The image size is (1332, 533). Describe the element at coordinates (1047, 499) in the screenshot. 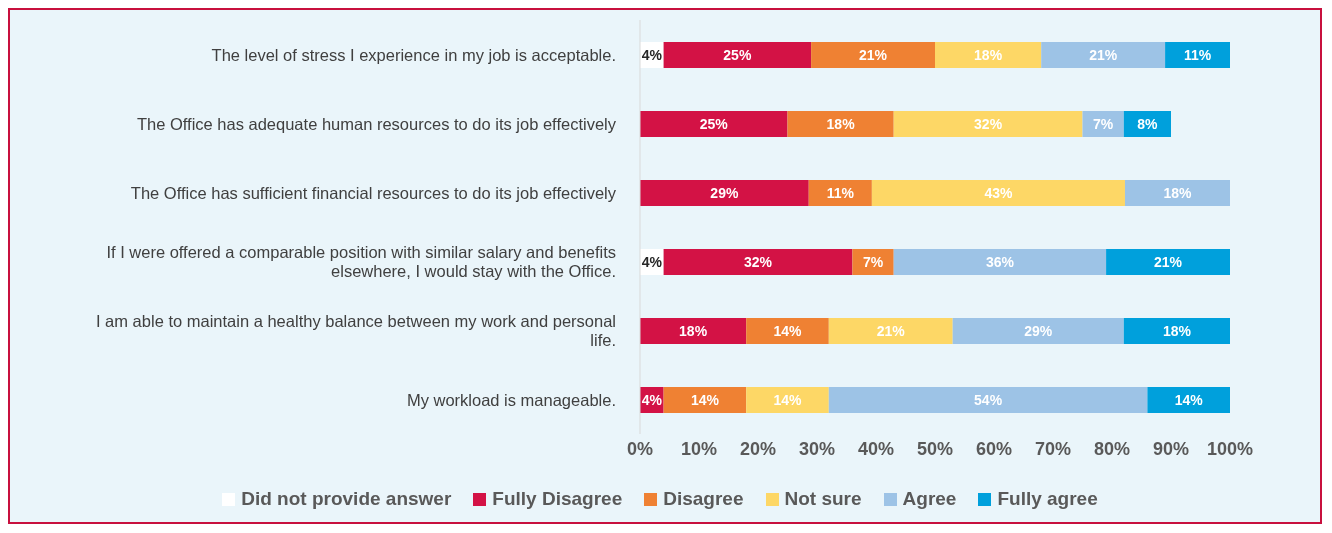

I see `legend-label: Fully agree` at that location.